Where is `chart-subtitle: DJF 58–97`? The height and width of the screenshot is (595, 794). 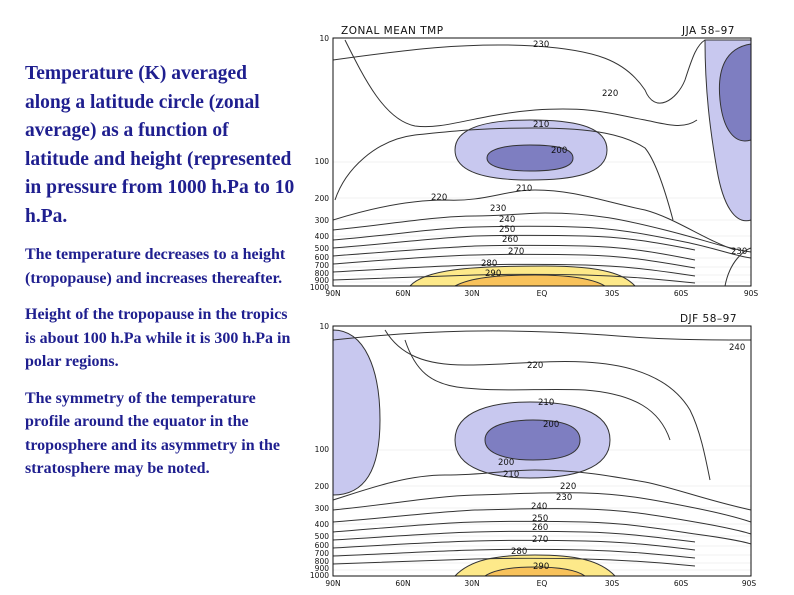
chart-subtitle: DJF 58–97 is located at coordinates (708, 319).